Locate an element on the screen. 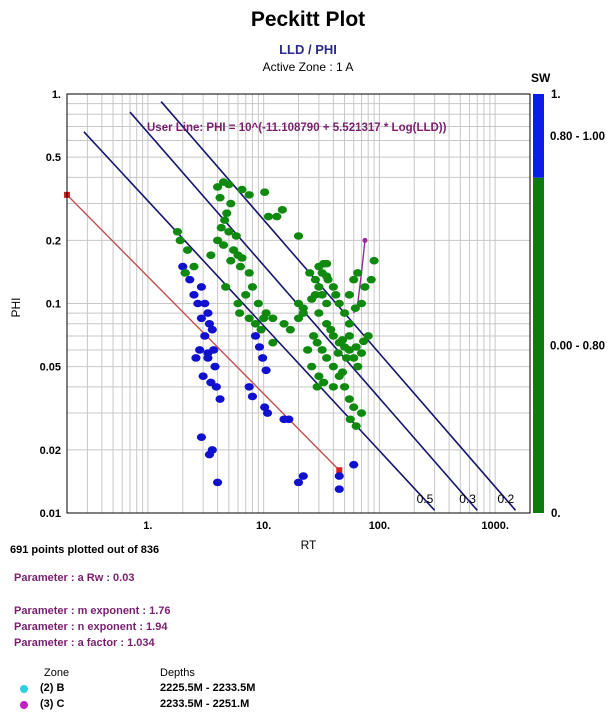 The width and height of the screenshot is (616, 713). x-tick-label: 10. is located at coordinates (263, 526).